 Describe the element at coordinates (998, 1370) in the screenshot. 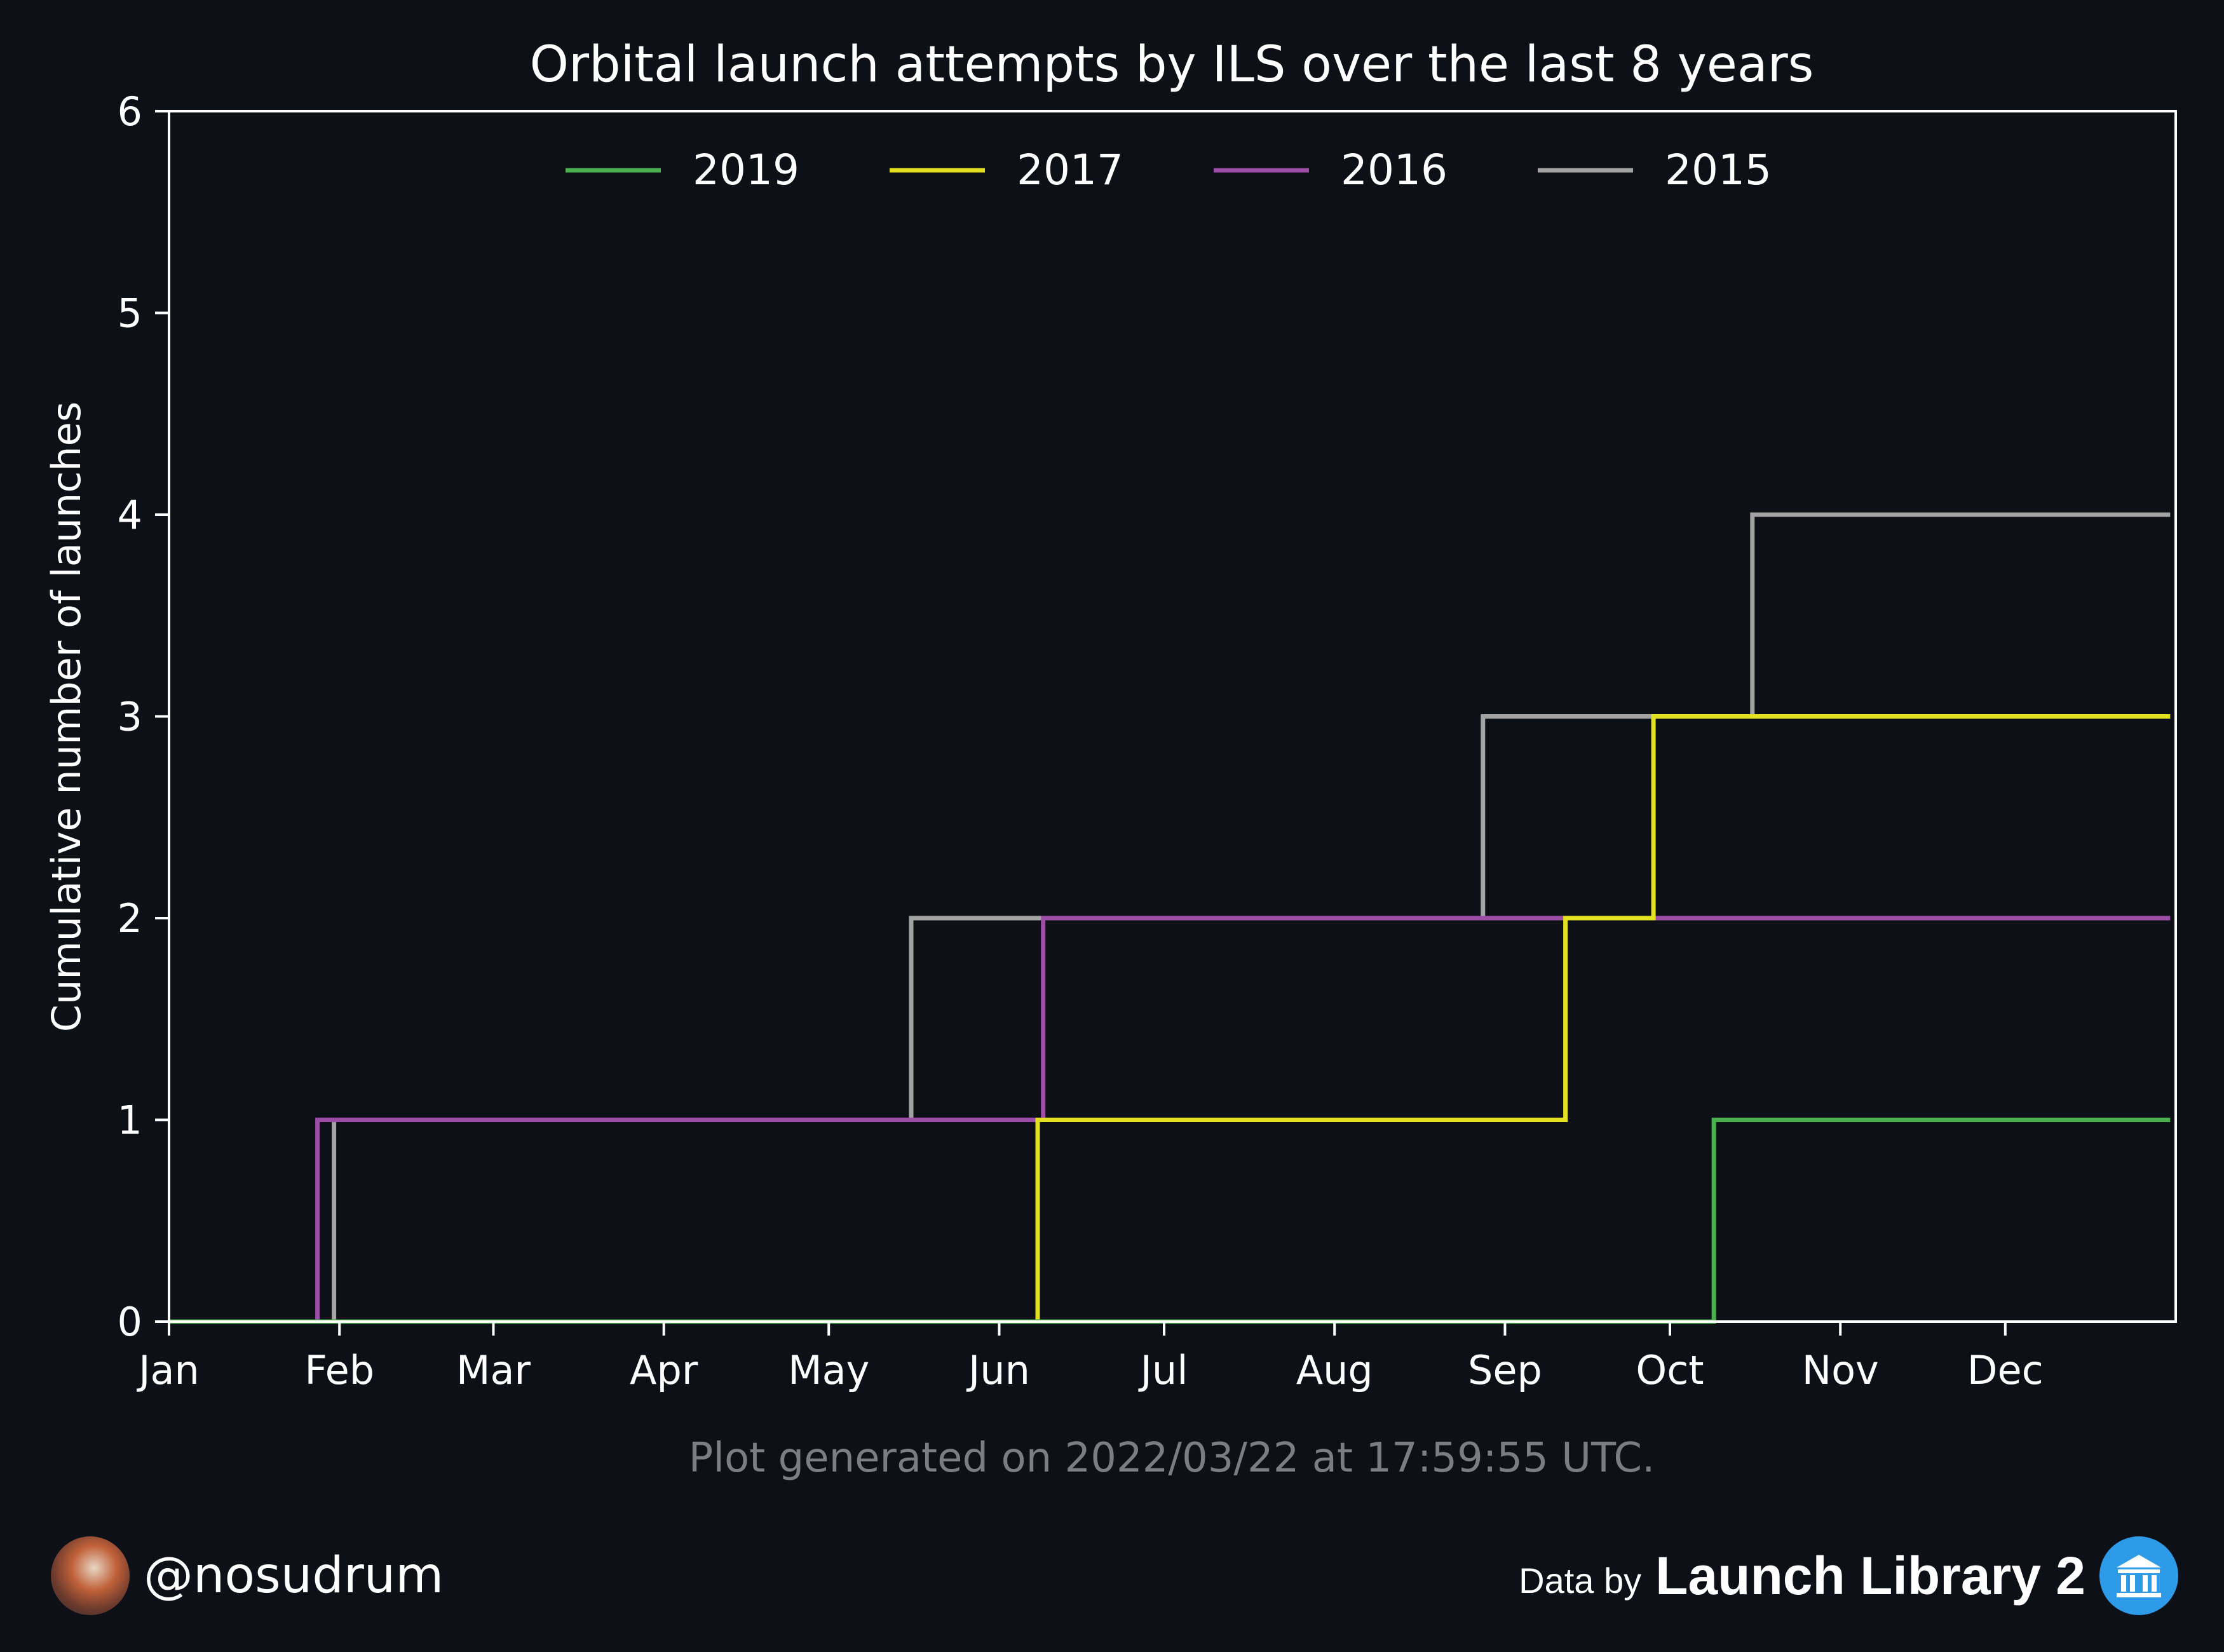

I see `x-tick-label: Jun` at that location.